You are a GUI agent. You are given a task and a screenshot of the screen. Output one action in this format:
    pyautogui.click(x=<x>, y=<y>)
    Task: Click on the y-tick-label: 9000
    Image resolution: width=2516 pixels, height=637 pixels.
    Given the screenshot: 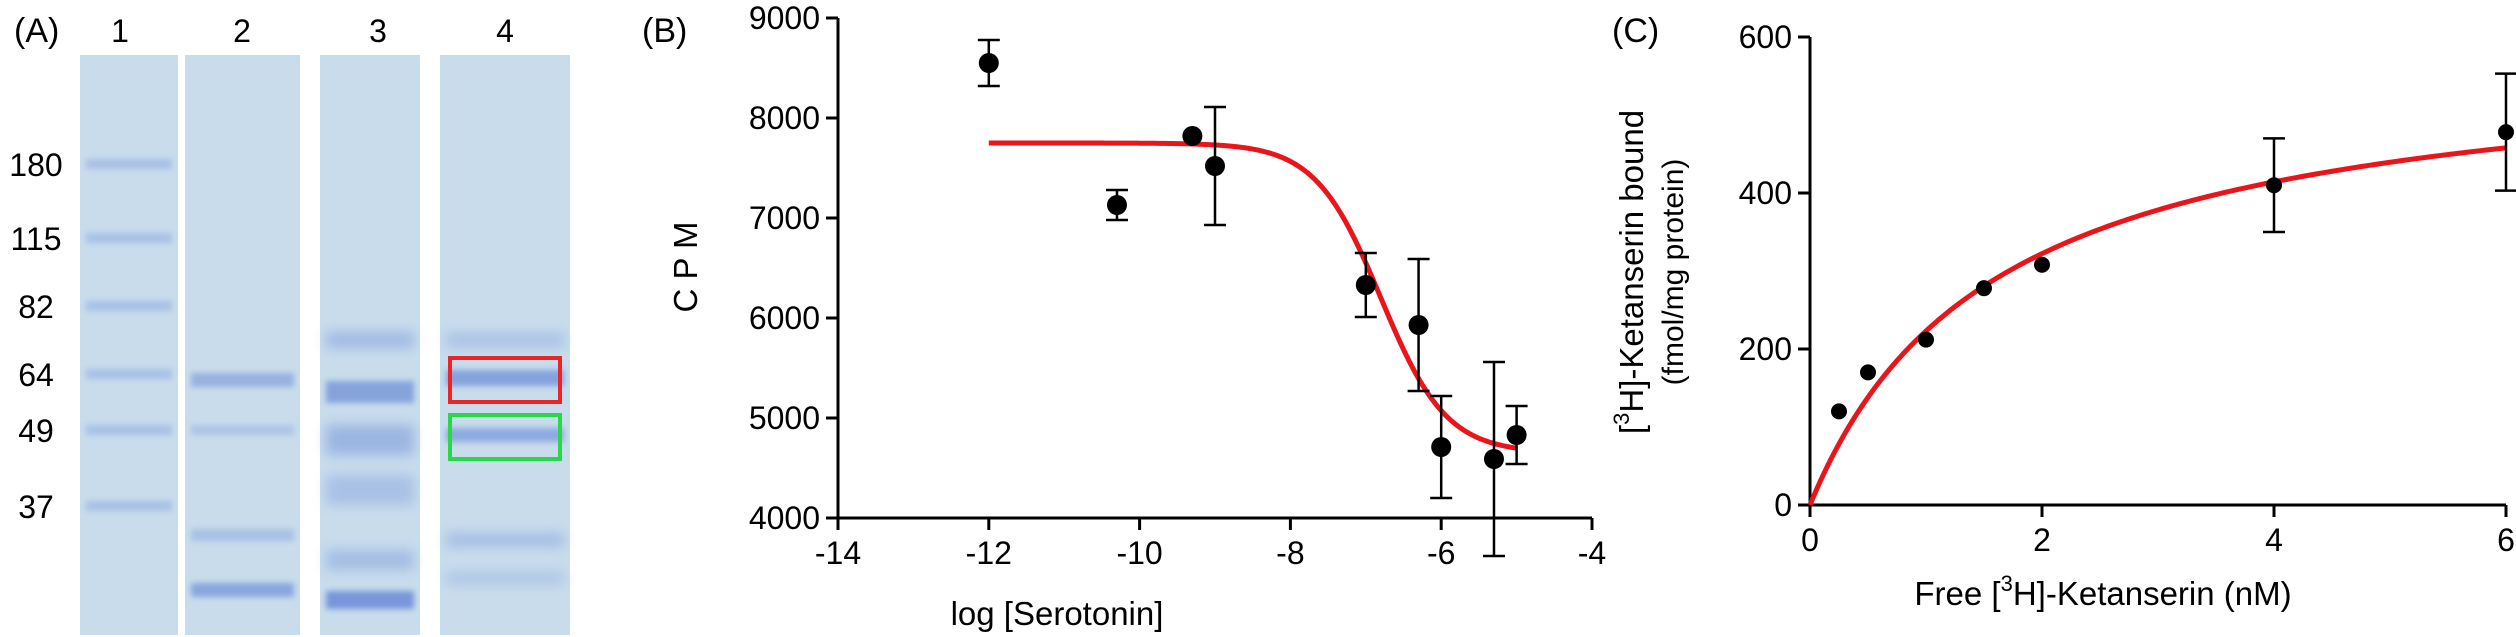 What is the action you would take?
    pyautogui.click(x=784, y=18)
    